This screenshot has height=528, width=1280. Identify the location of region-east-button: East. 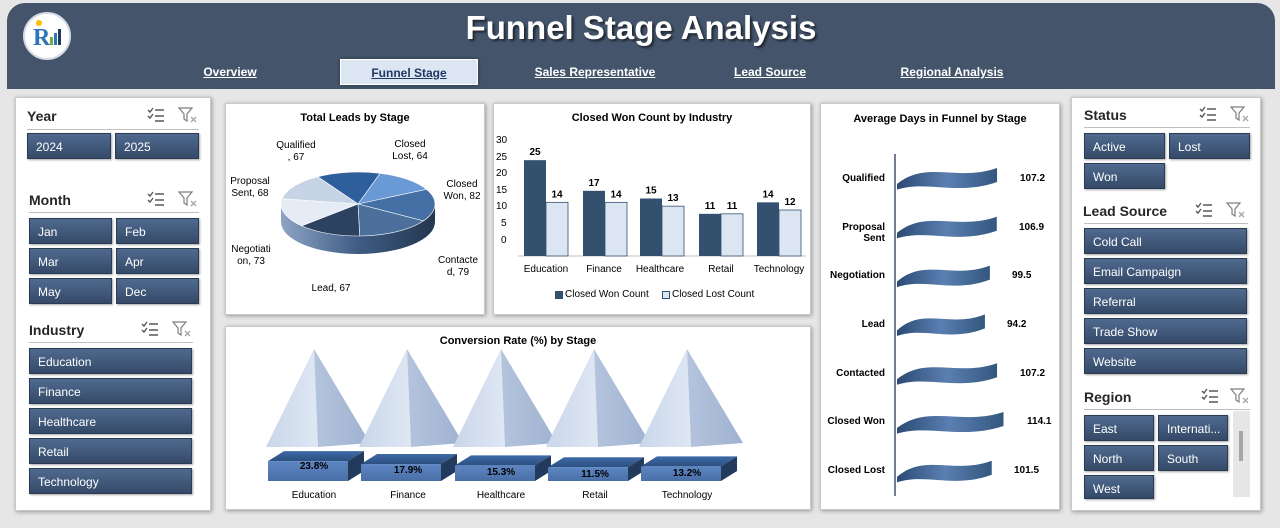
(1119, 428).